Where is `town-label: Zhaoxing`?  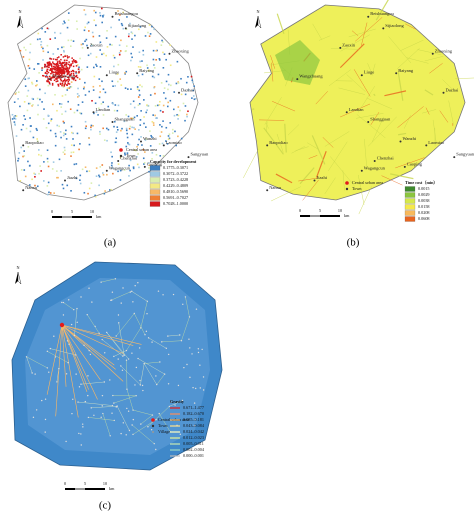 town-label: Zhaoxing is located at coordinates (181, 50).